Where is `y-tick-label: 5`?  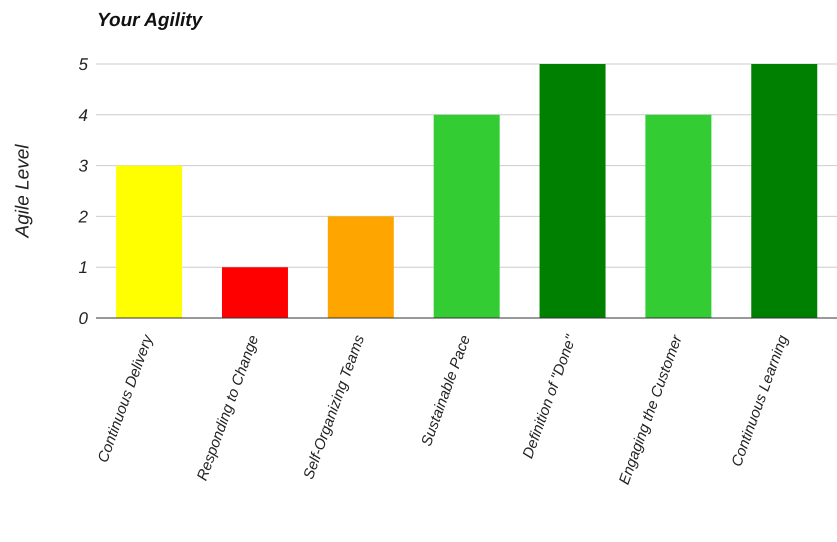
y-tick-label: 5 is located at coordinates (83, 64).